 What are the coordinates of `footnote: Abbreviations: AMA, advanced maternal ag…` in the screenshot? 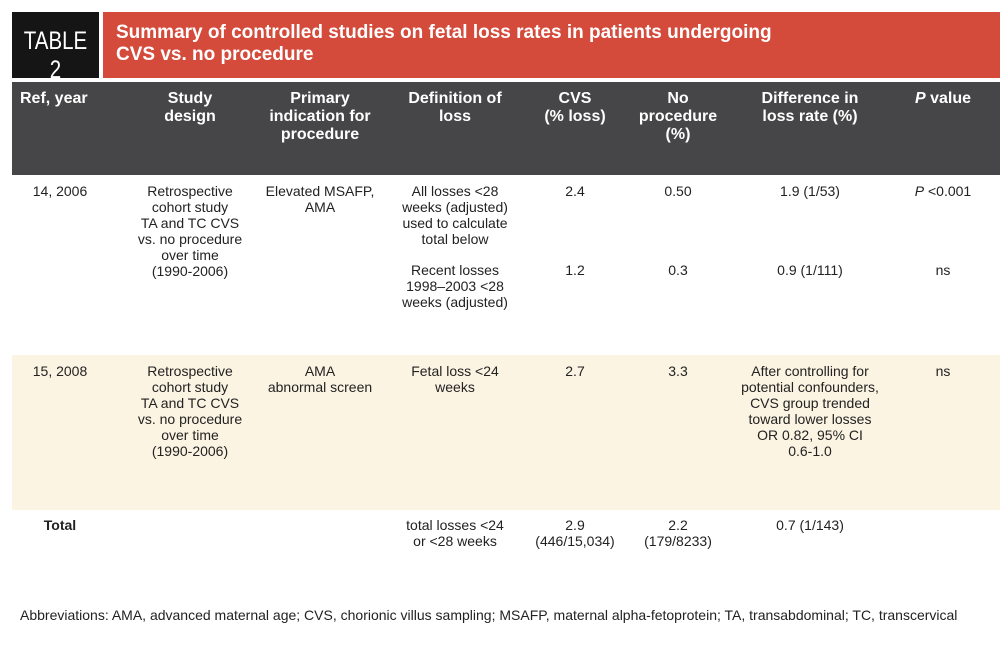 It's located at (500, 615).